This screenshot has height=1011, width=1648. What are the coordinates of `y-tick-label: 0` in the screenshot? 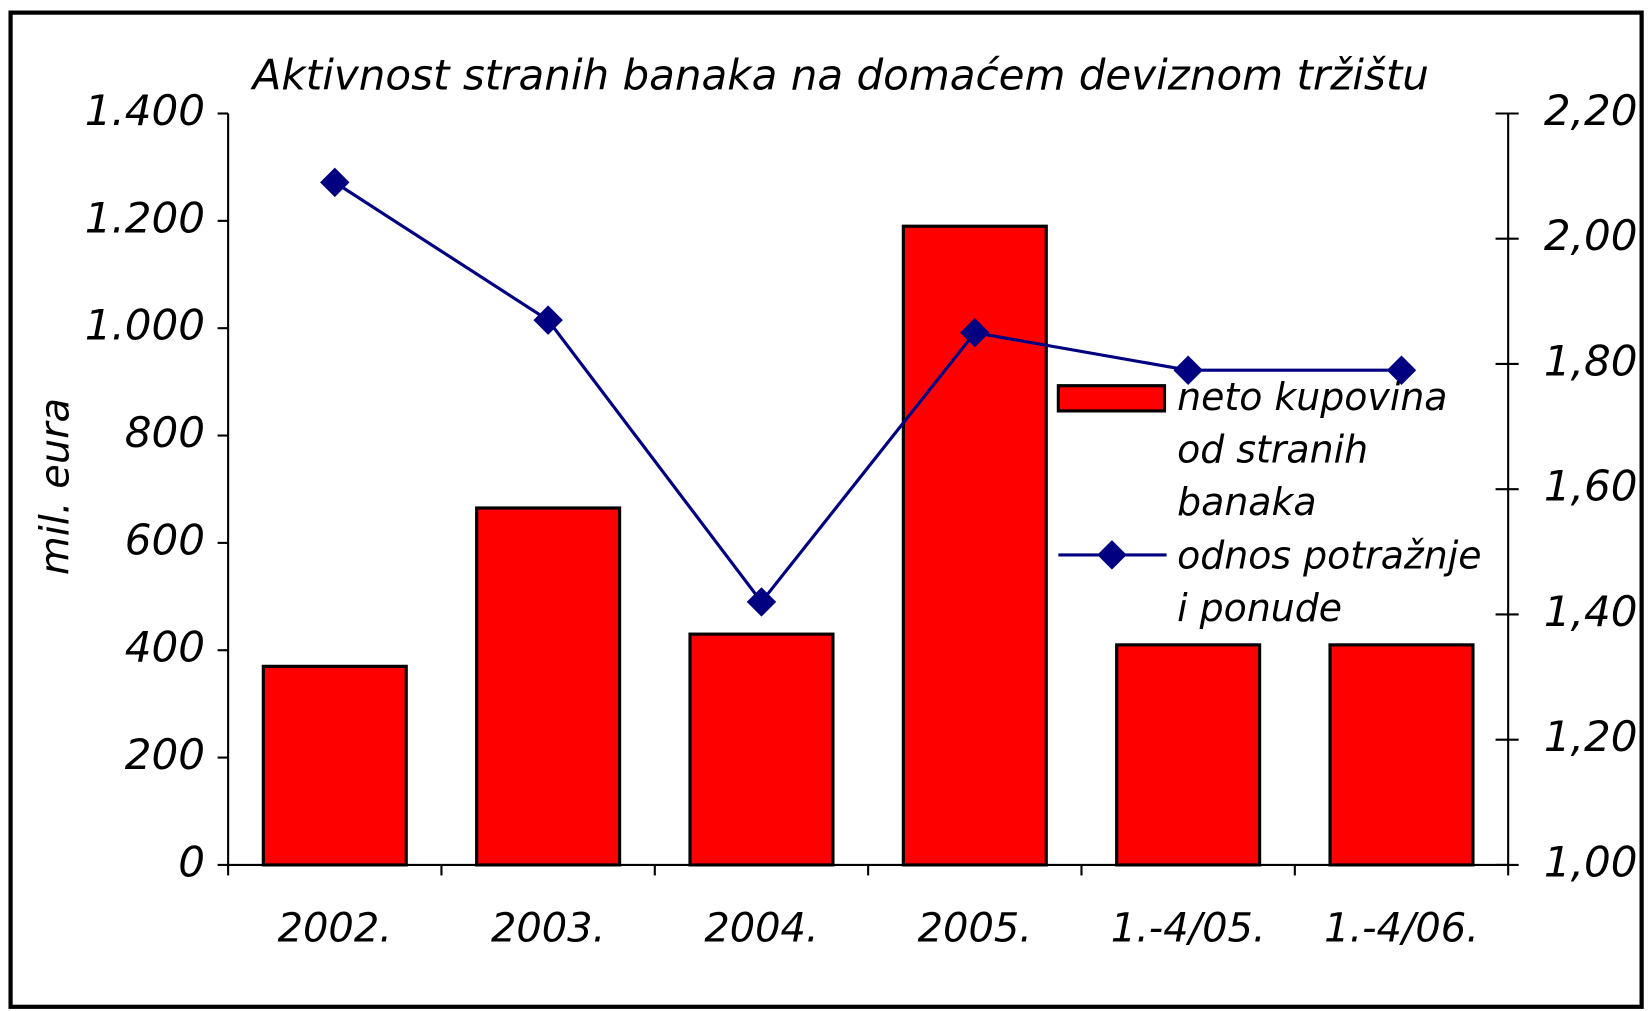 It's located at (191, 861).